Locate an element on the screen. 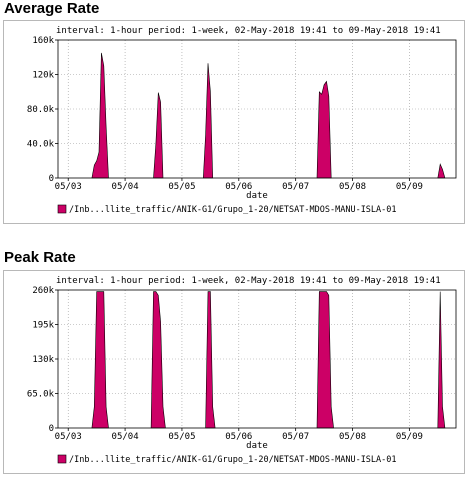 The height and width of the screenshot is (479, 469). y-tick-label: 160k is located at coordinates (43, 41).